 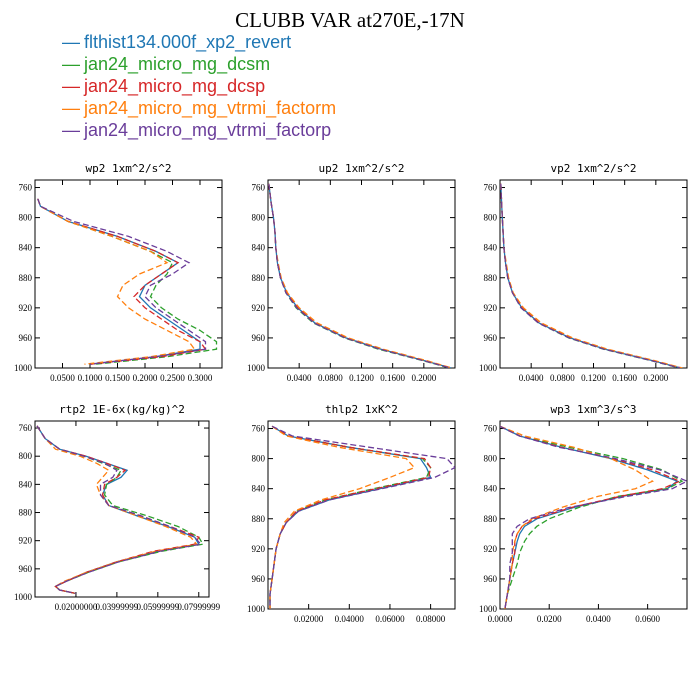 I want to click on x-tick-label: 0.0500, so click(x=62, y=378).